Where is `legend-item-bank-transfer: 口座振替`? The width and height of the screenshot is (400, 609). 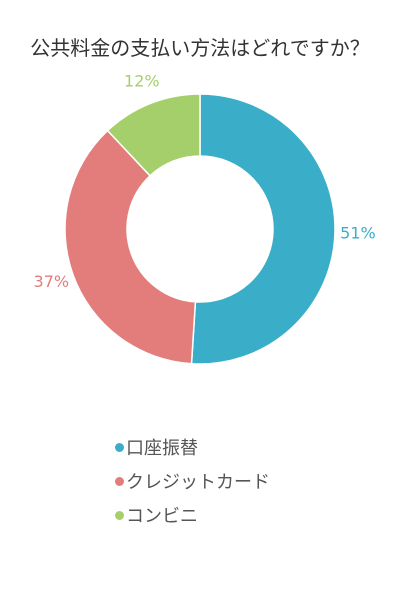 legend-item-bank-transfer: 口座振替 is located at coordinates (192, 447).